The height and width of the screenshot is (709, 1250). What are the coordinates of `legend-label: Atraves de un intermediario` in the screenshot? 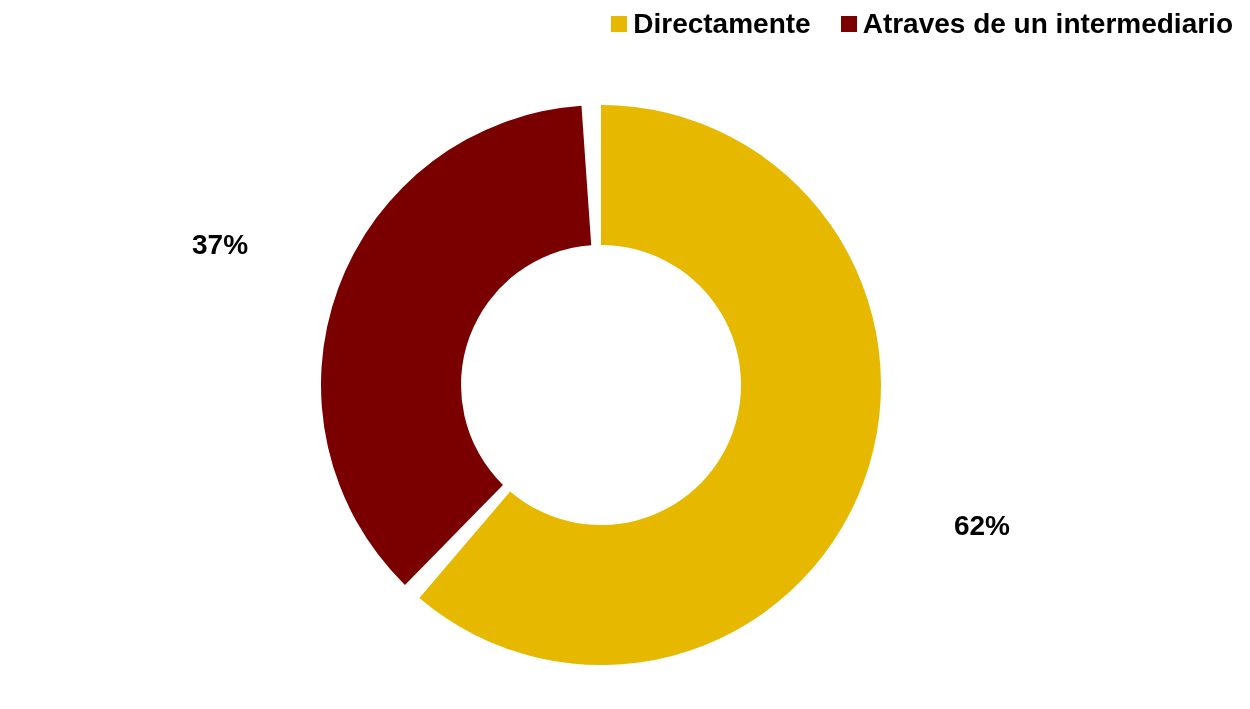 It's located at (1047, 24).